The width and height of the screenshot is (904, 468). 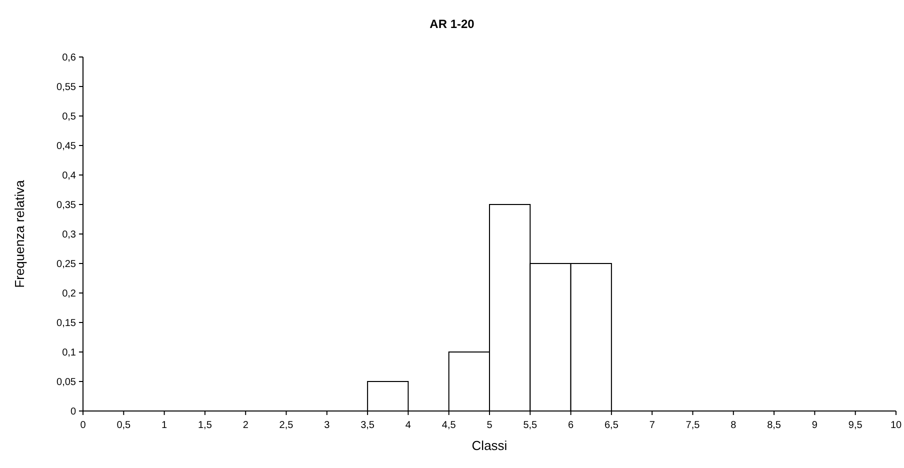 What do you see at coordinates (69, 353) in the screenshot?
I see `y-tick-label: 0,1` at bounding box center [69, 353].